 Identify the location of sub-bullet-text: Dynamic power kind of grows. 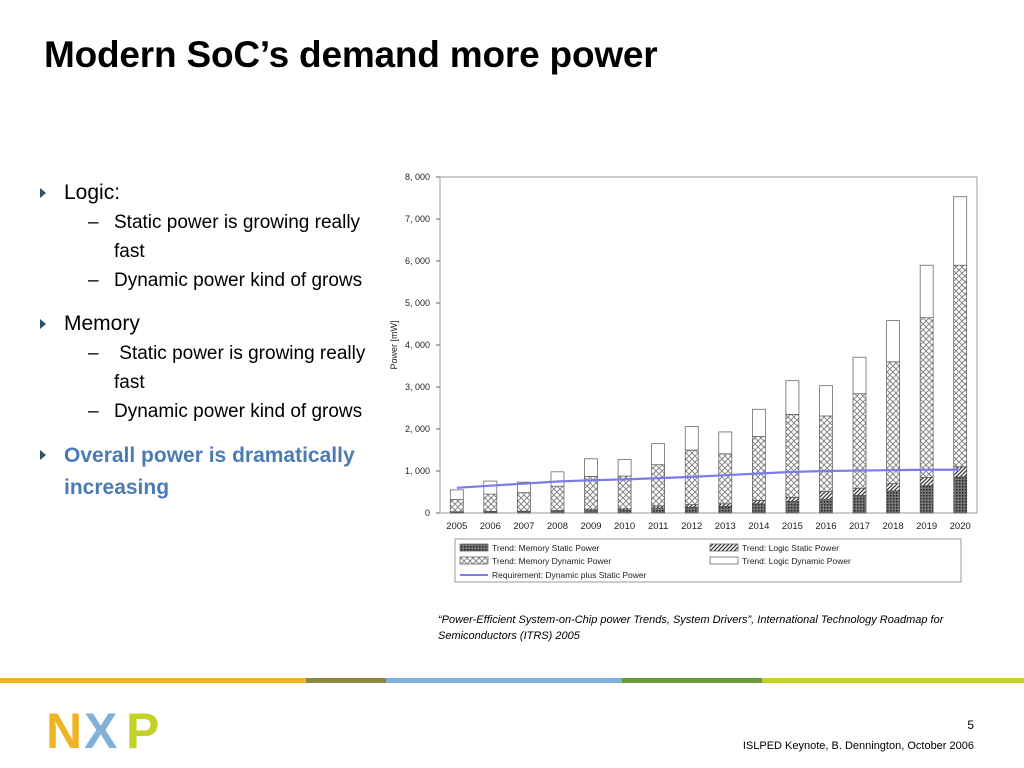
(238, 411).